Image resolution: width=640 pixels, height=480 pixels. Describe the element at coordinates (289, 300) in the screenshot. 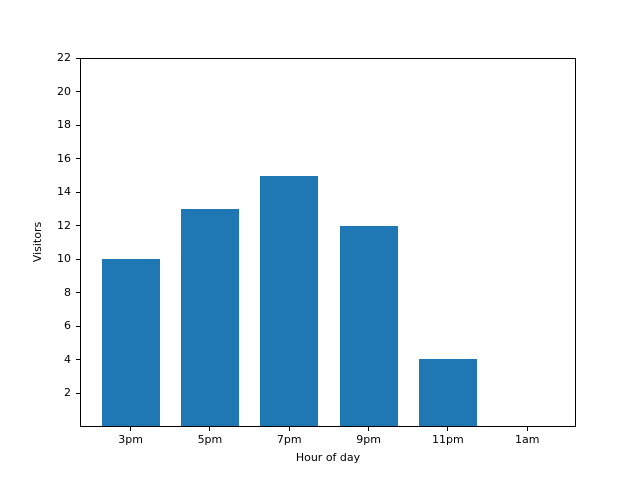

I see `bar-7pm` at that location.